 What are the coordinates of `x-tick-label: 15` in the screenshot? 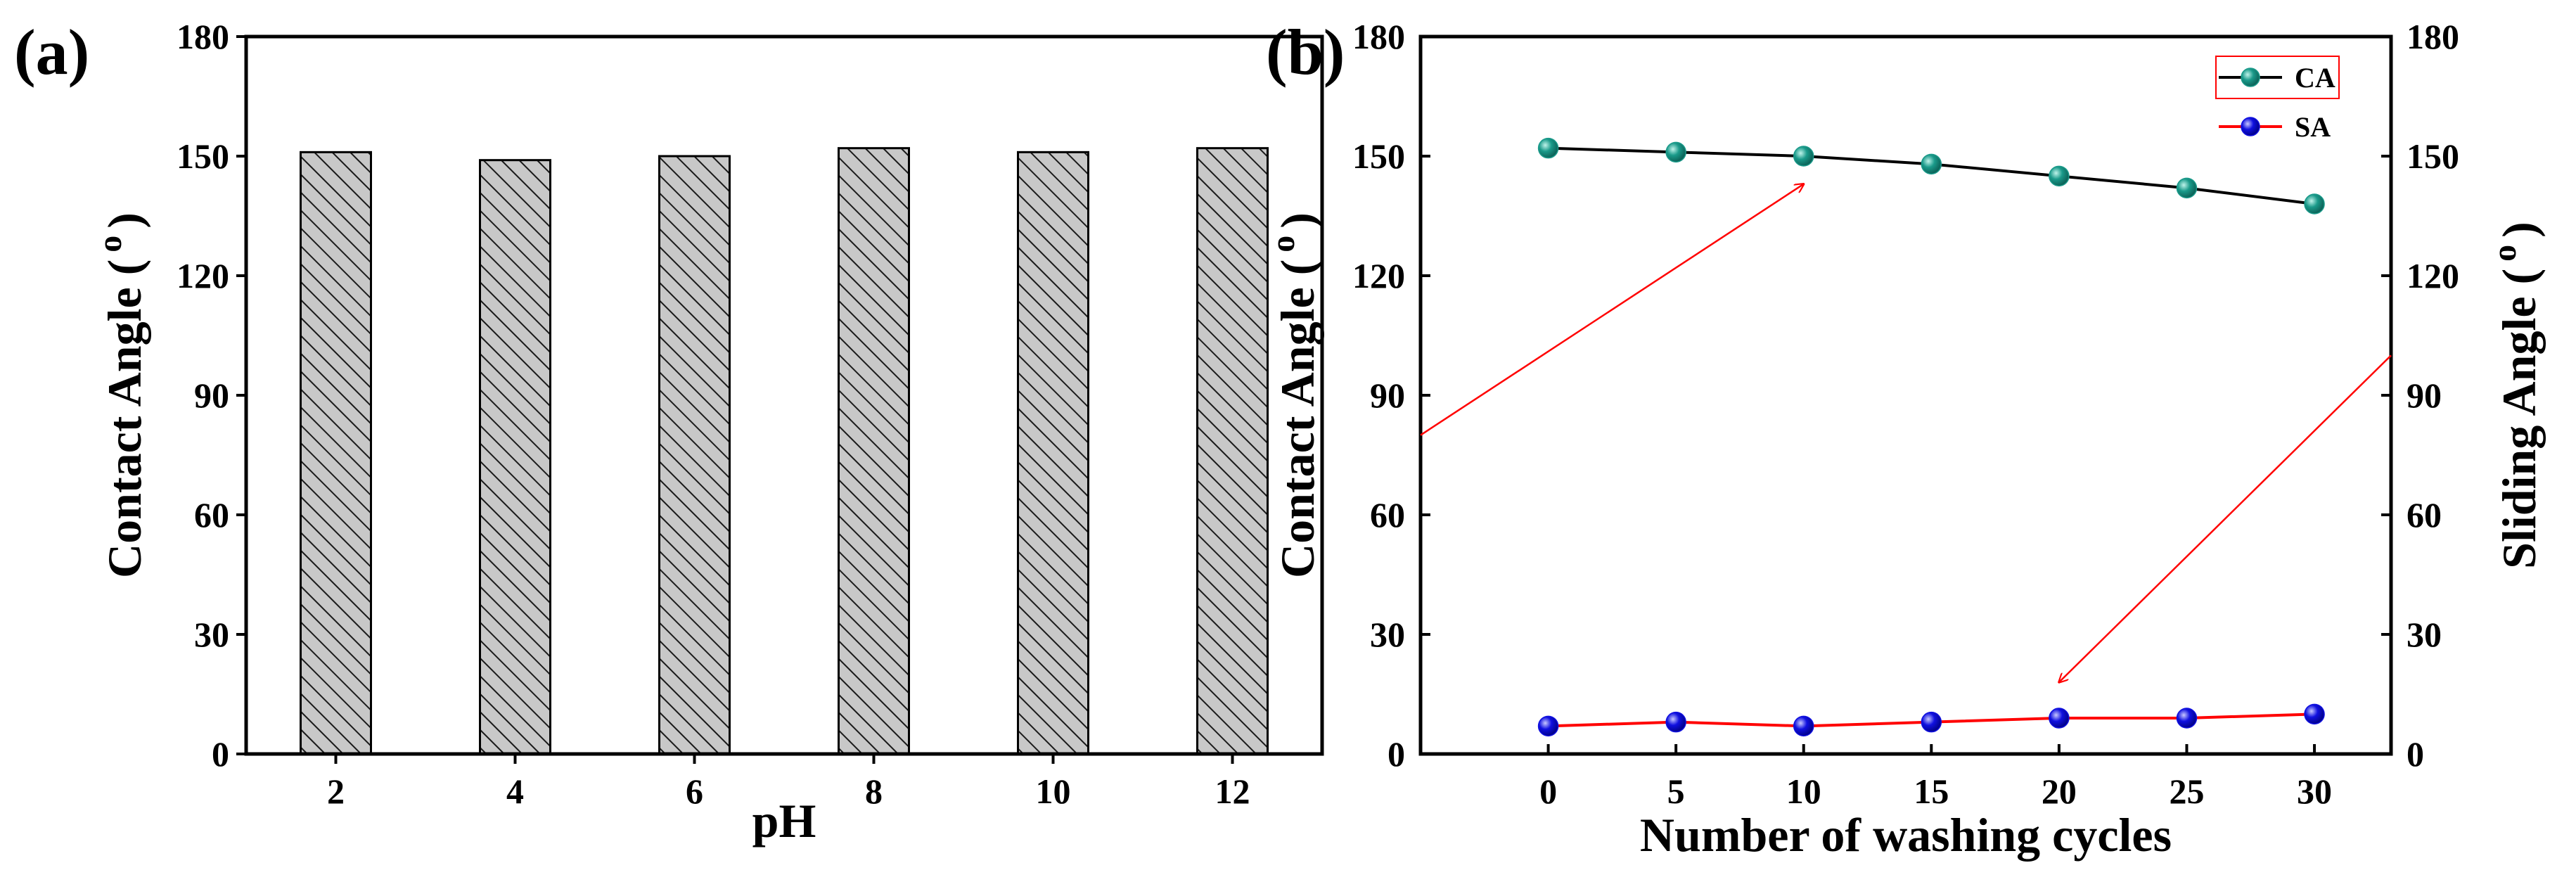 It's located at (1931, 791).